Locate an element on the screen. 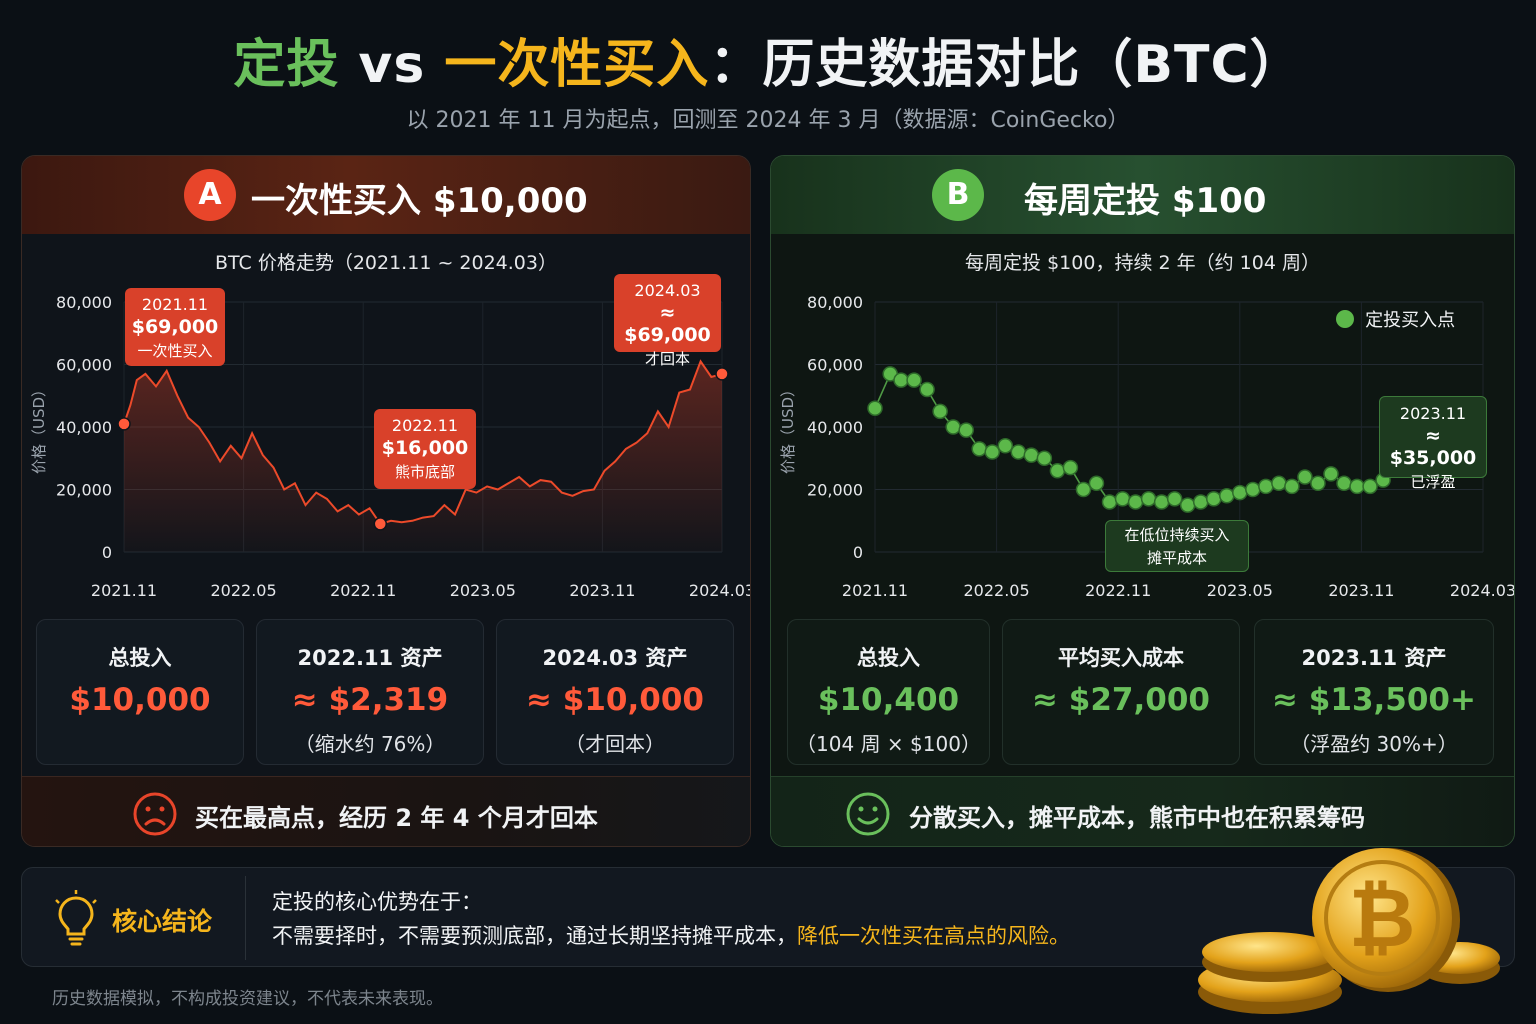 The width and height of the screenshot is (1536, 1024). conclusion-label: 核心结论 is located at coordinates (162, 921).